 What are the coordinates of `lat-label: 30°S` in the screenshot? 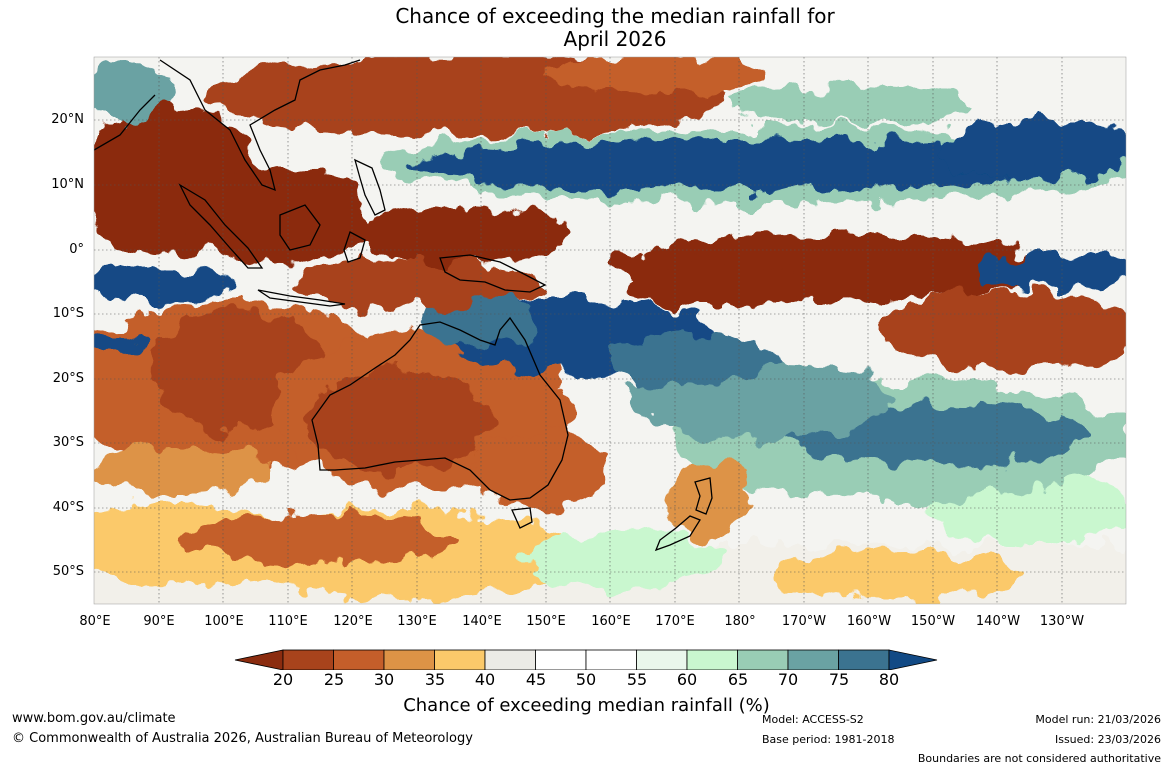 It's located at (68, 442).